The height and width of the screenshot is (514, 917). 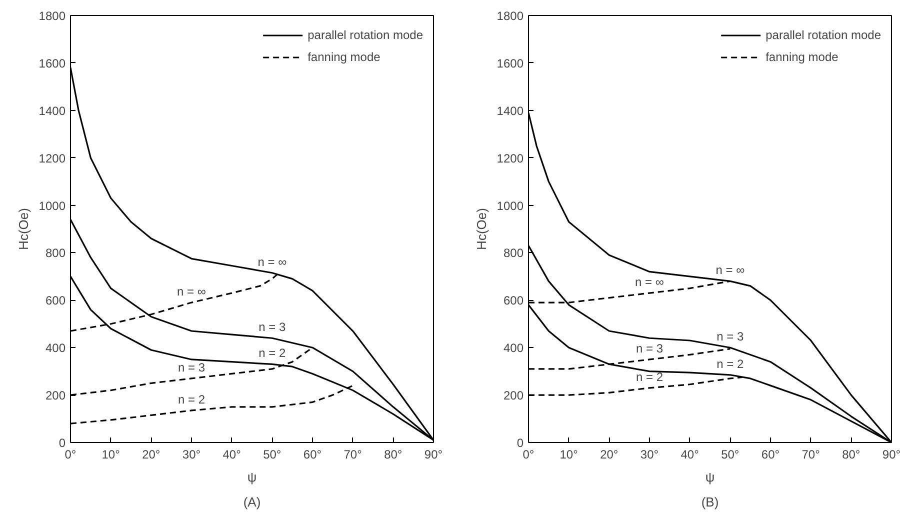 What do you see at coordinates (252, 502) in the screenshot?
I see `text: (A)` at bounding box center [252, 502].